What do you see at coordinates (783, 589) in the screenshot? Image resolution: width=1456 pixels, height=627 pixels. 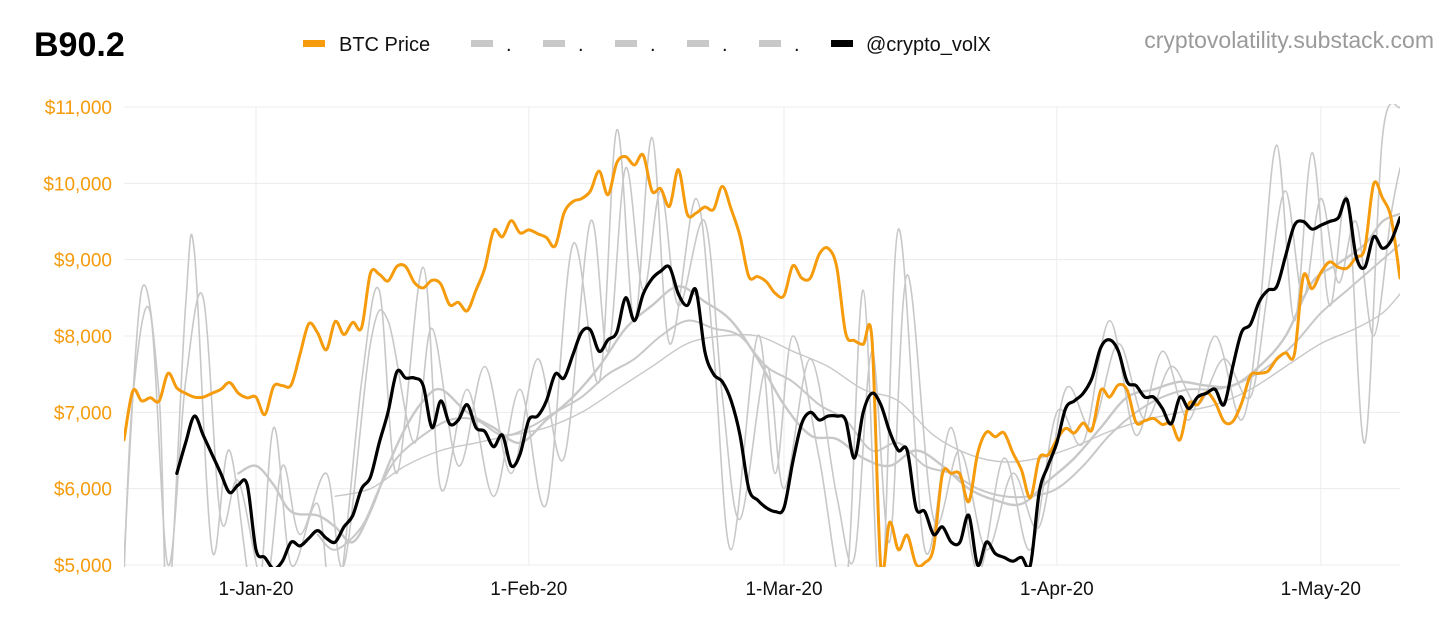 I see `x-tick-label: 1-Mar-20` at bounding box center [783, 589].